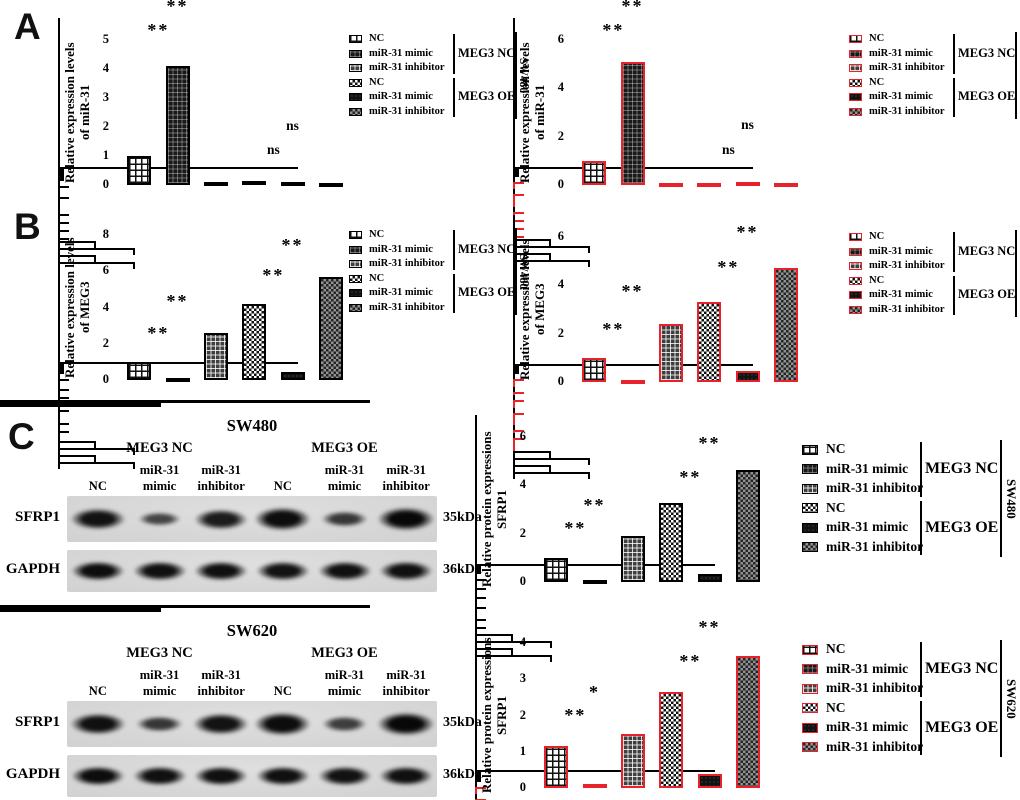  Describe the element at coordinates (476, 489) in the screenshot. I see `y-axis-line` at that location.